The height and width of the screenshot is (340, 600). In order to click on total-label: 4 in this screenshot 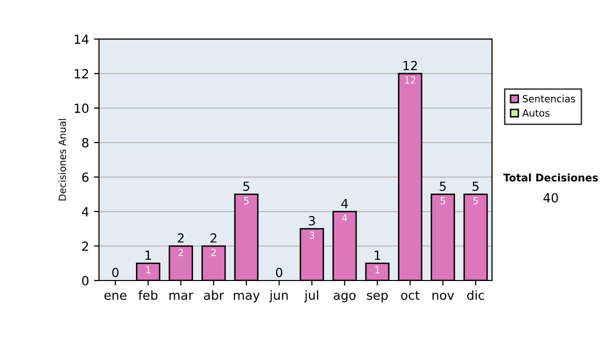, I will do `click(344, 203)`.